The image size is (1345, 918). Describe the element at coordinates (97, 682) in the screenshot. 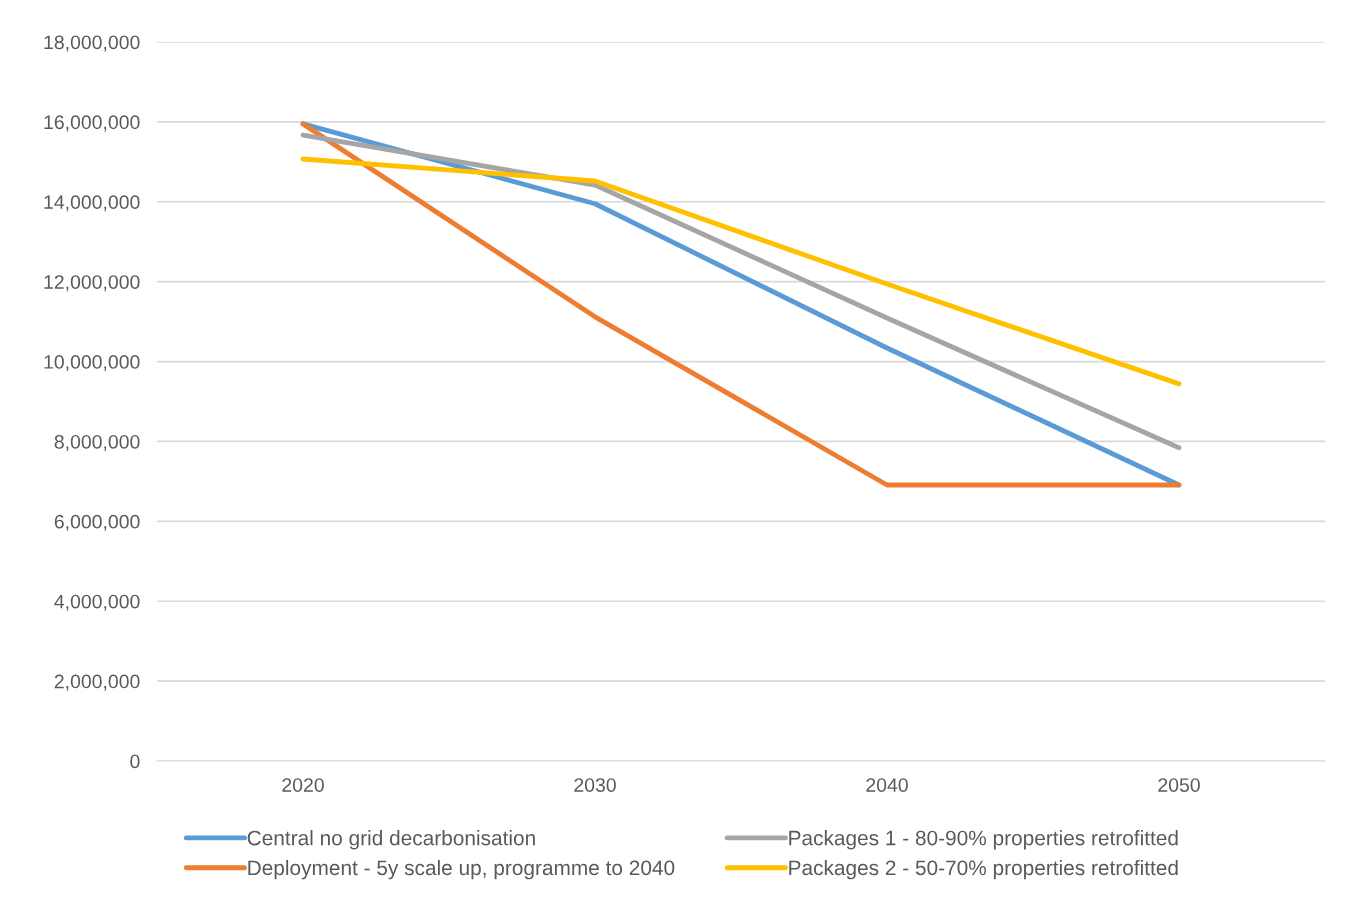

I see `y-tick-label: 2,000,000` at that location.